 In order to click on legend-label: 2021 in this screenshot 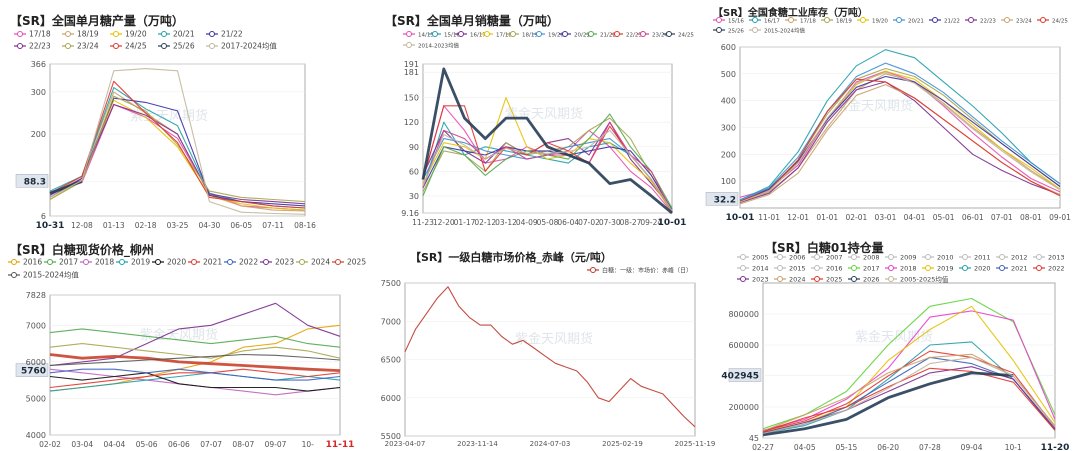, I will do `click(212, 262)`.